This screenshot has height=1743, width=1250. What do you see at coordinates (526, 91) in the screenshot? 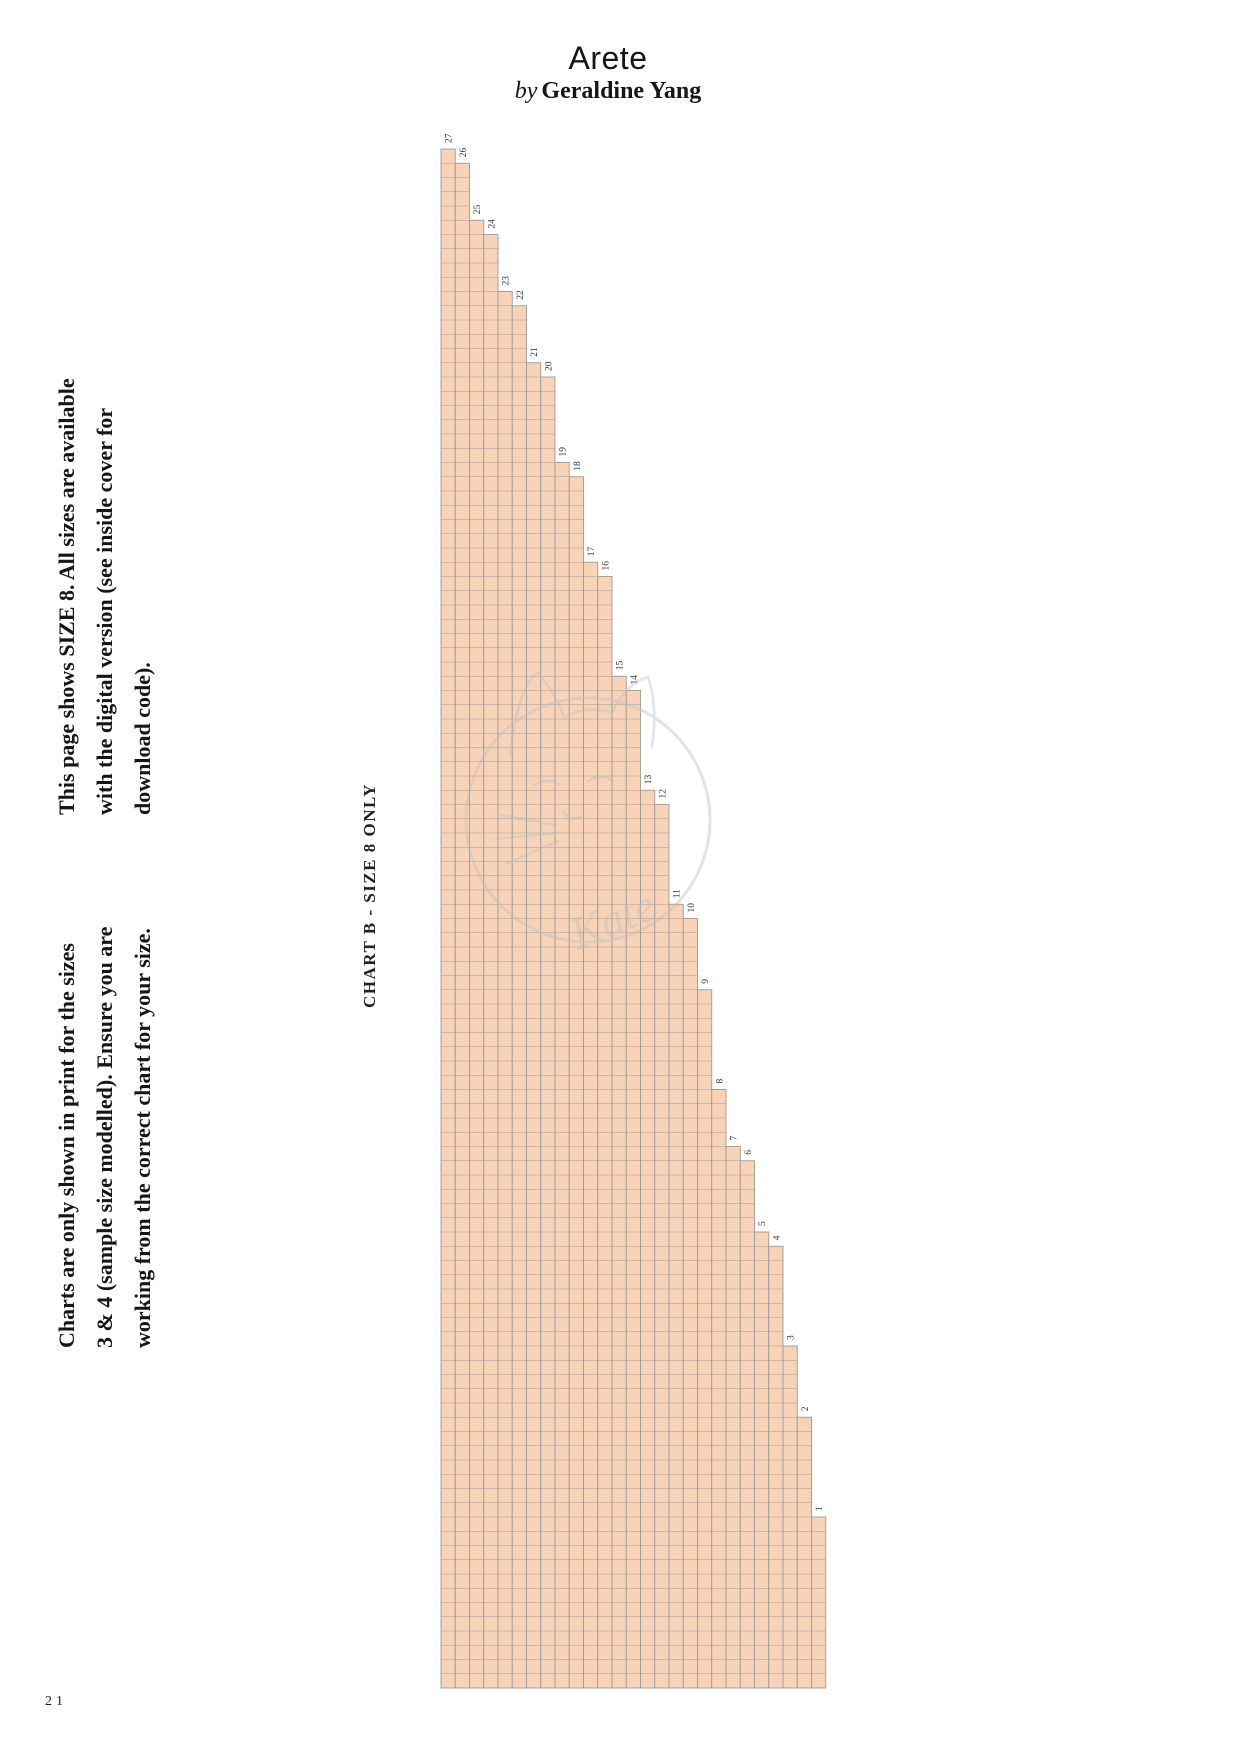
I see `byline-prefix: by` at bounding box center [526, 91].